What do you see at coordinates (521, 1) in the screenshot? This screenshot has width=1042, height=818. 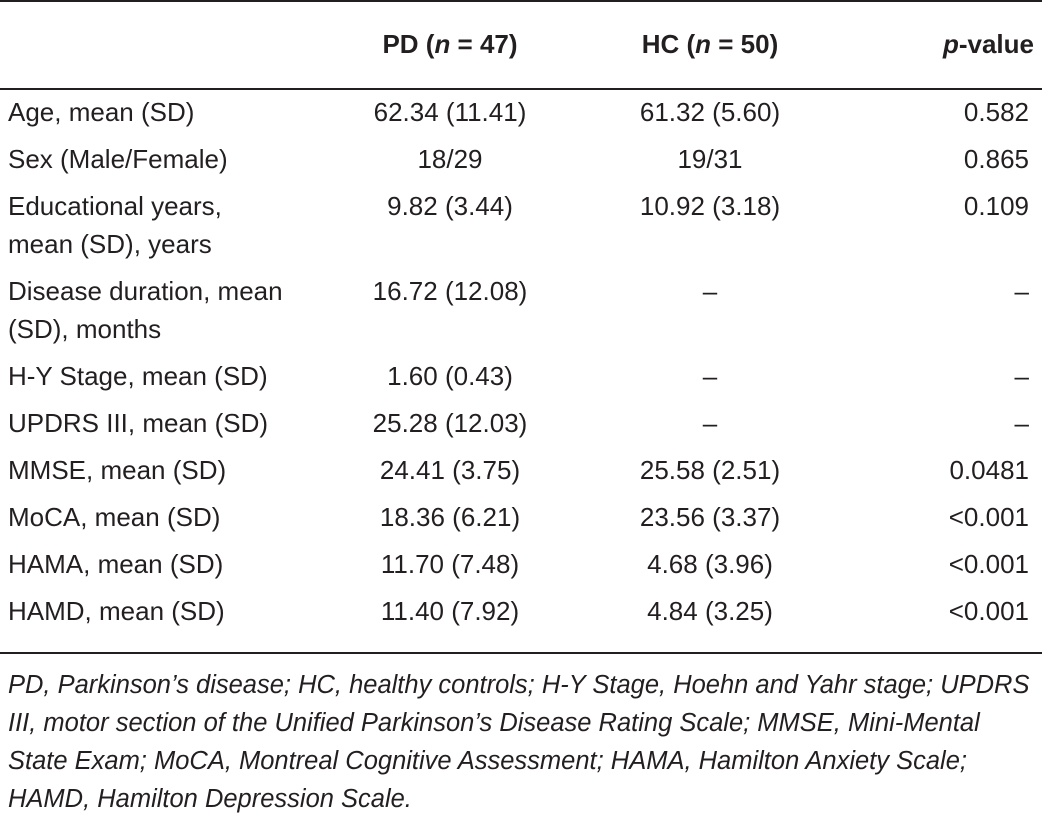 I see `top-rule` at bounding box center [521, 1].